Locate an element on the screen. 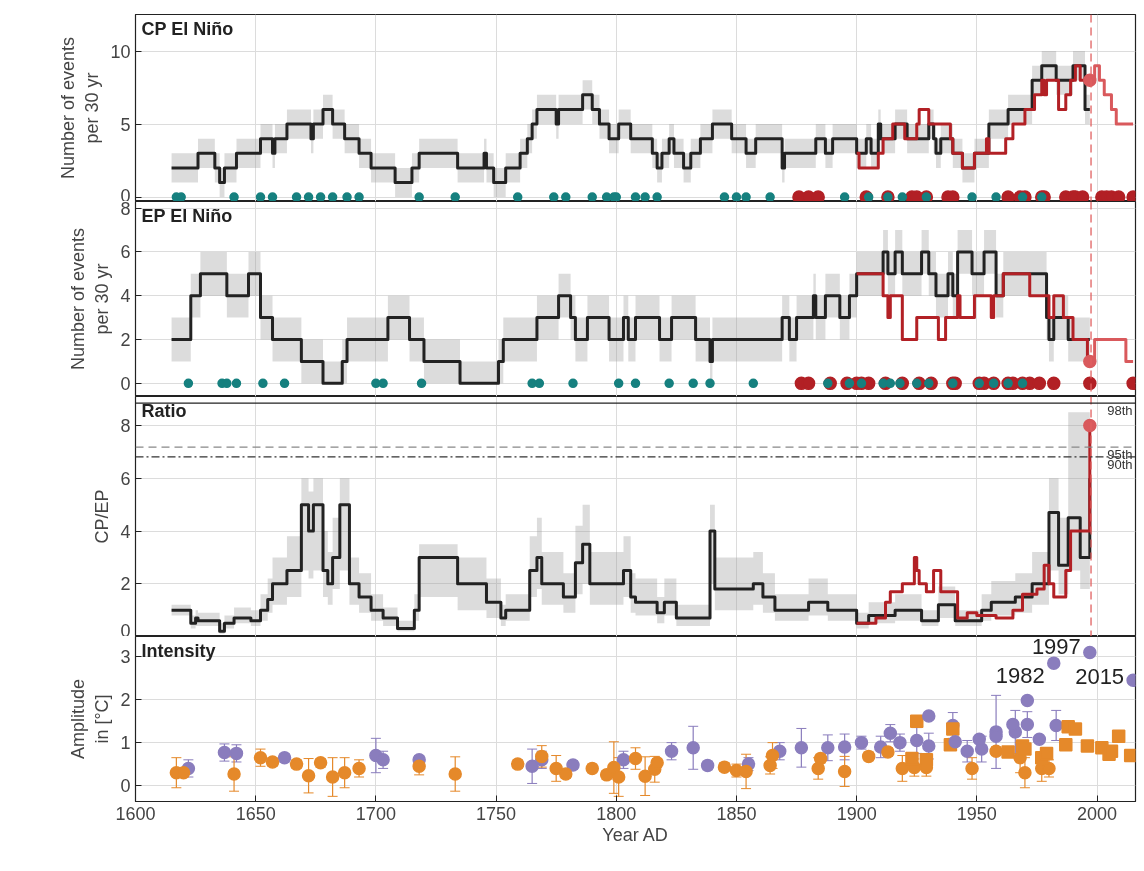 The height and width of the screenshot is (871, 1144). y-tick-label: 8 is located at coordinates (125, 426).